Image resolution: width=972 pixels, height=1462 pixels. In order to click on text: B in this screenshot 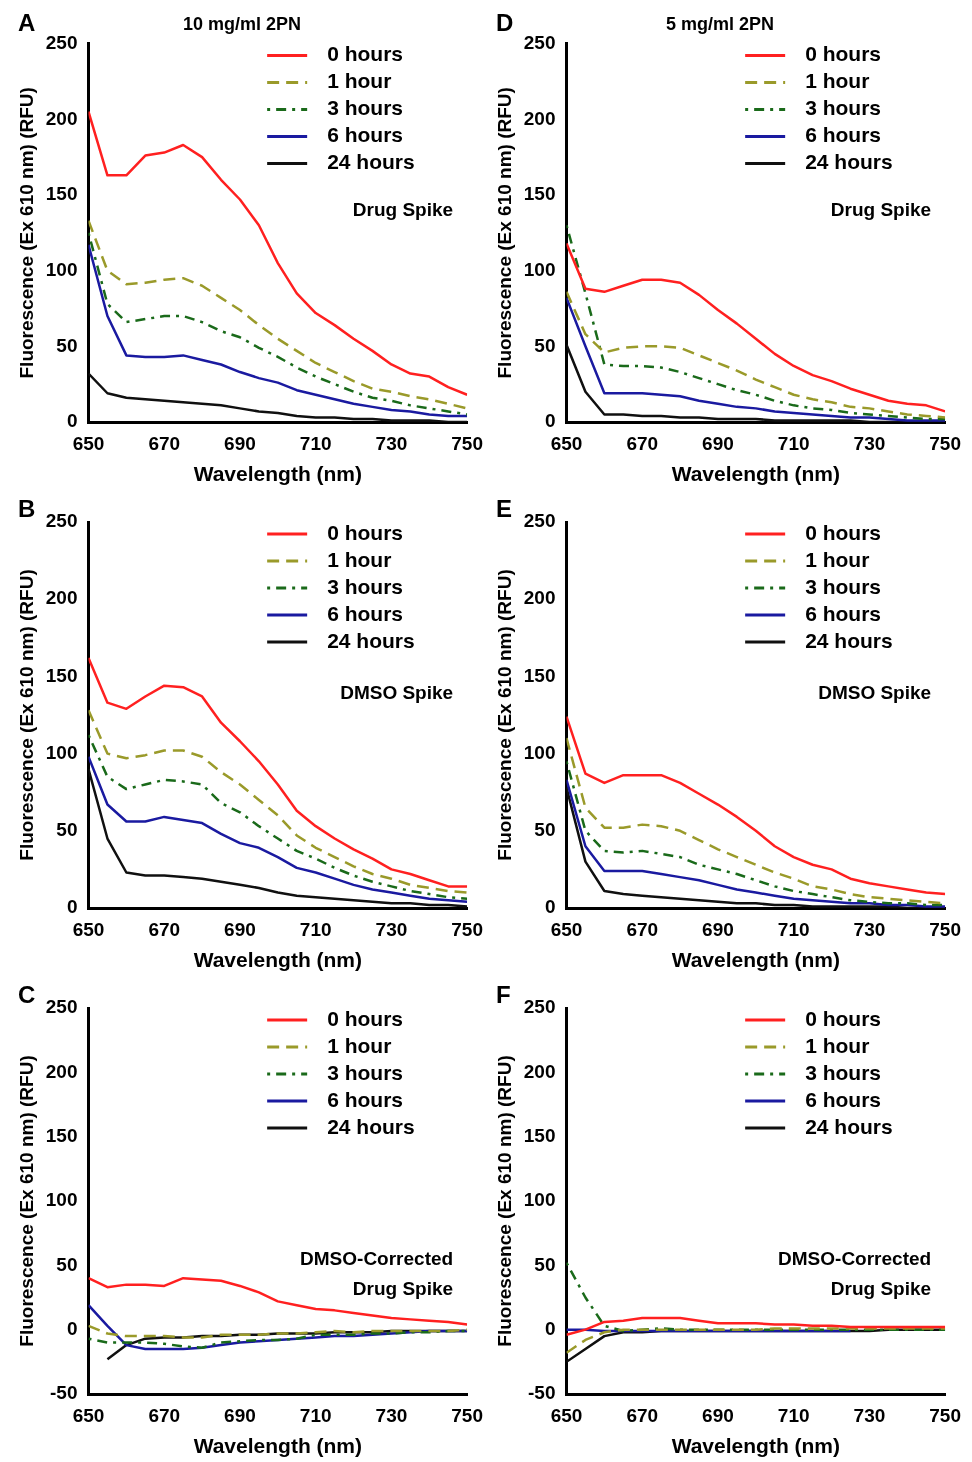, I will do `click(27, 508)`.